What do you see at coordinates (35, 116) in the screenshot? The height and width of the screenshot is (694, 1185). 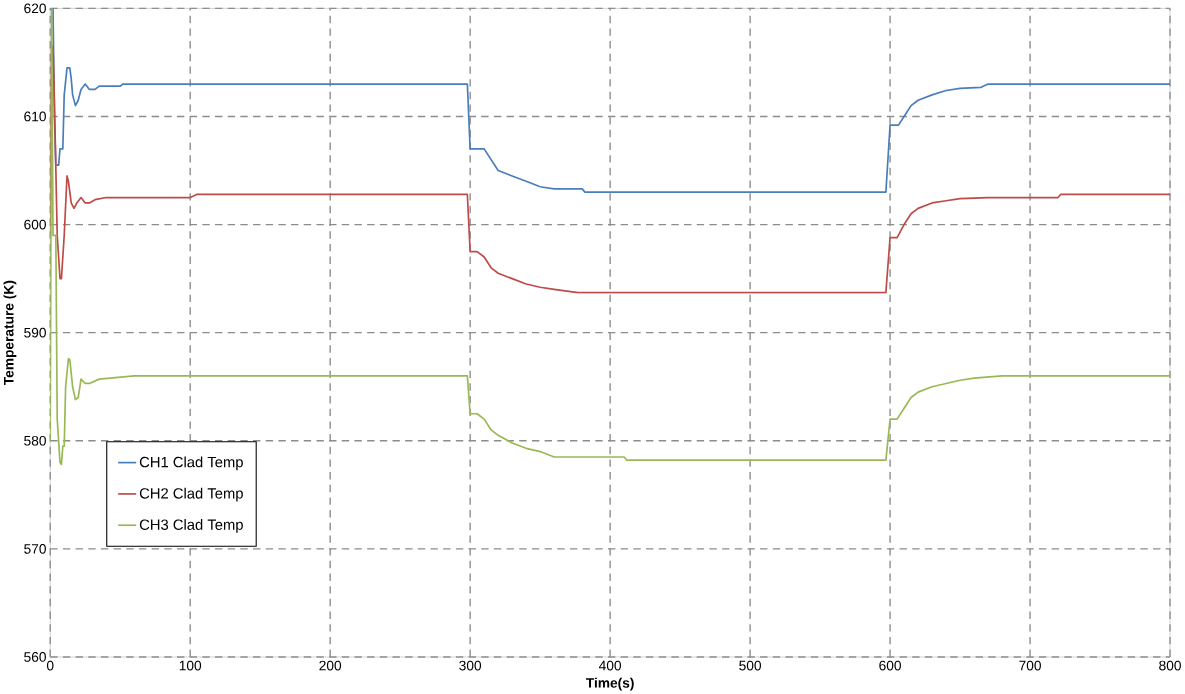 I see `y-tick-label: 610` at bounding box center [35, 116].